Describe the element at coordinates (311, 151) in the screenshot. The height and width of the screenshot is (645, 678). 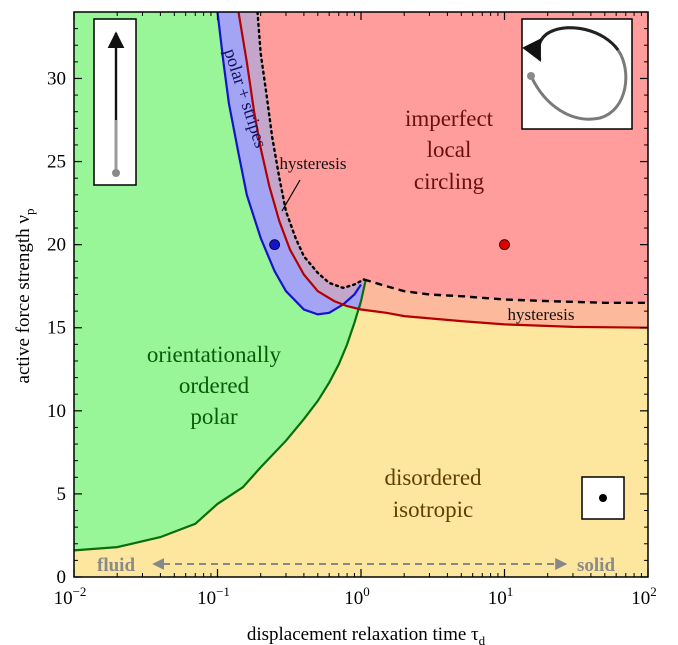
I see `hysteresis-dotted-boundary` at that location.